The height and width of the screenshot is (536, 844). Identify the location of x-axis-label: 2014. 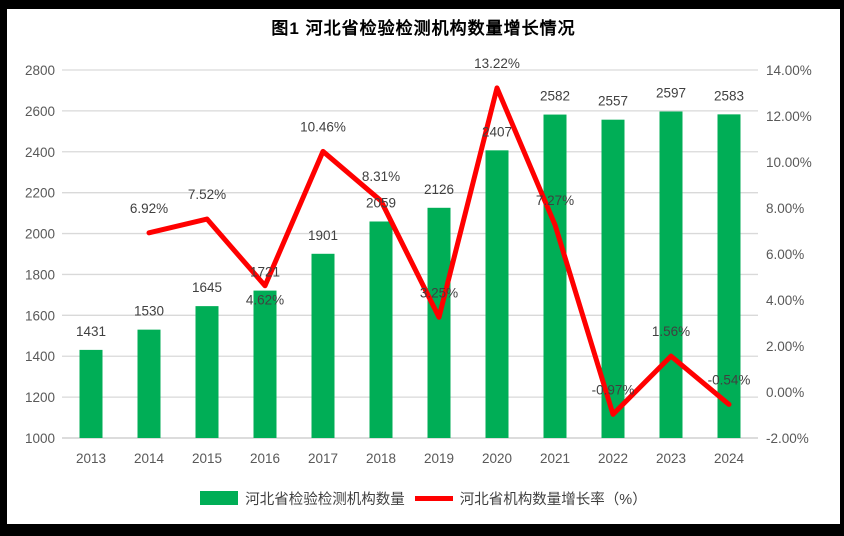
(149, 458).